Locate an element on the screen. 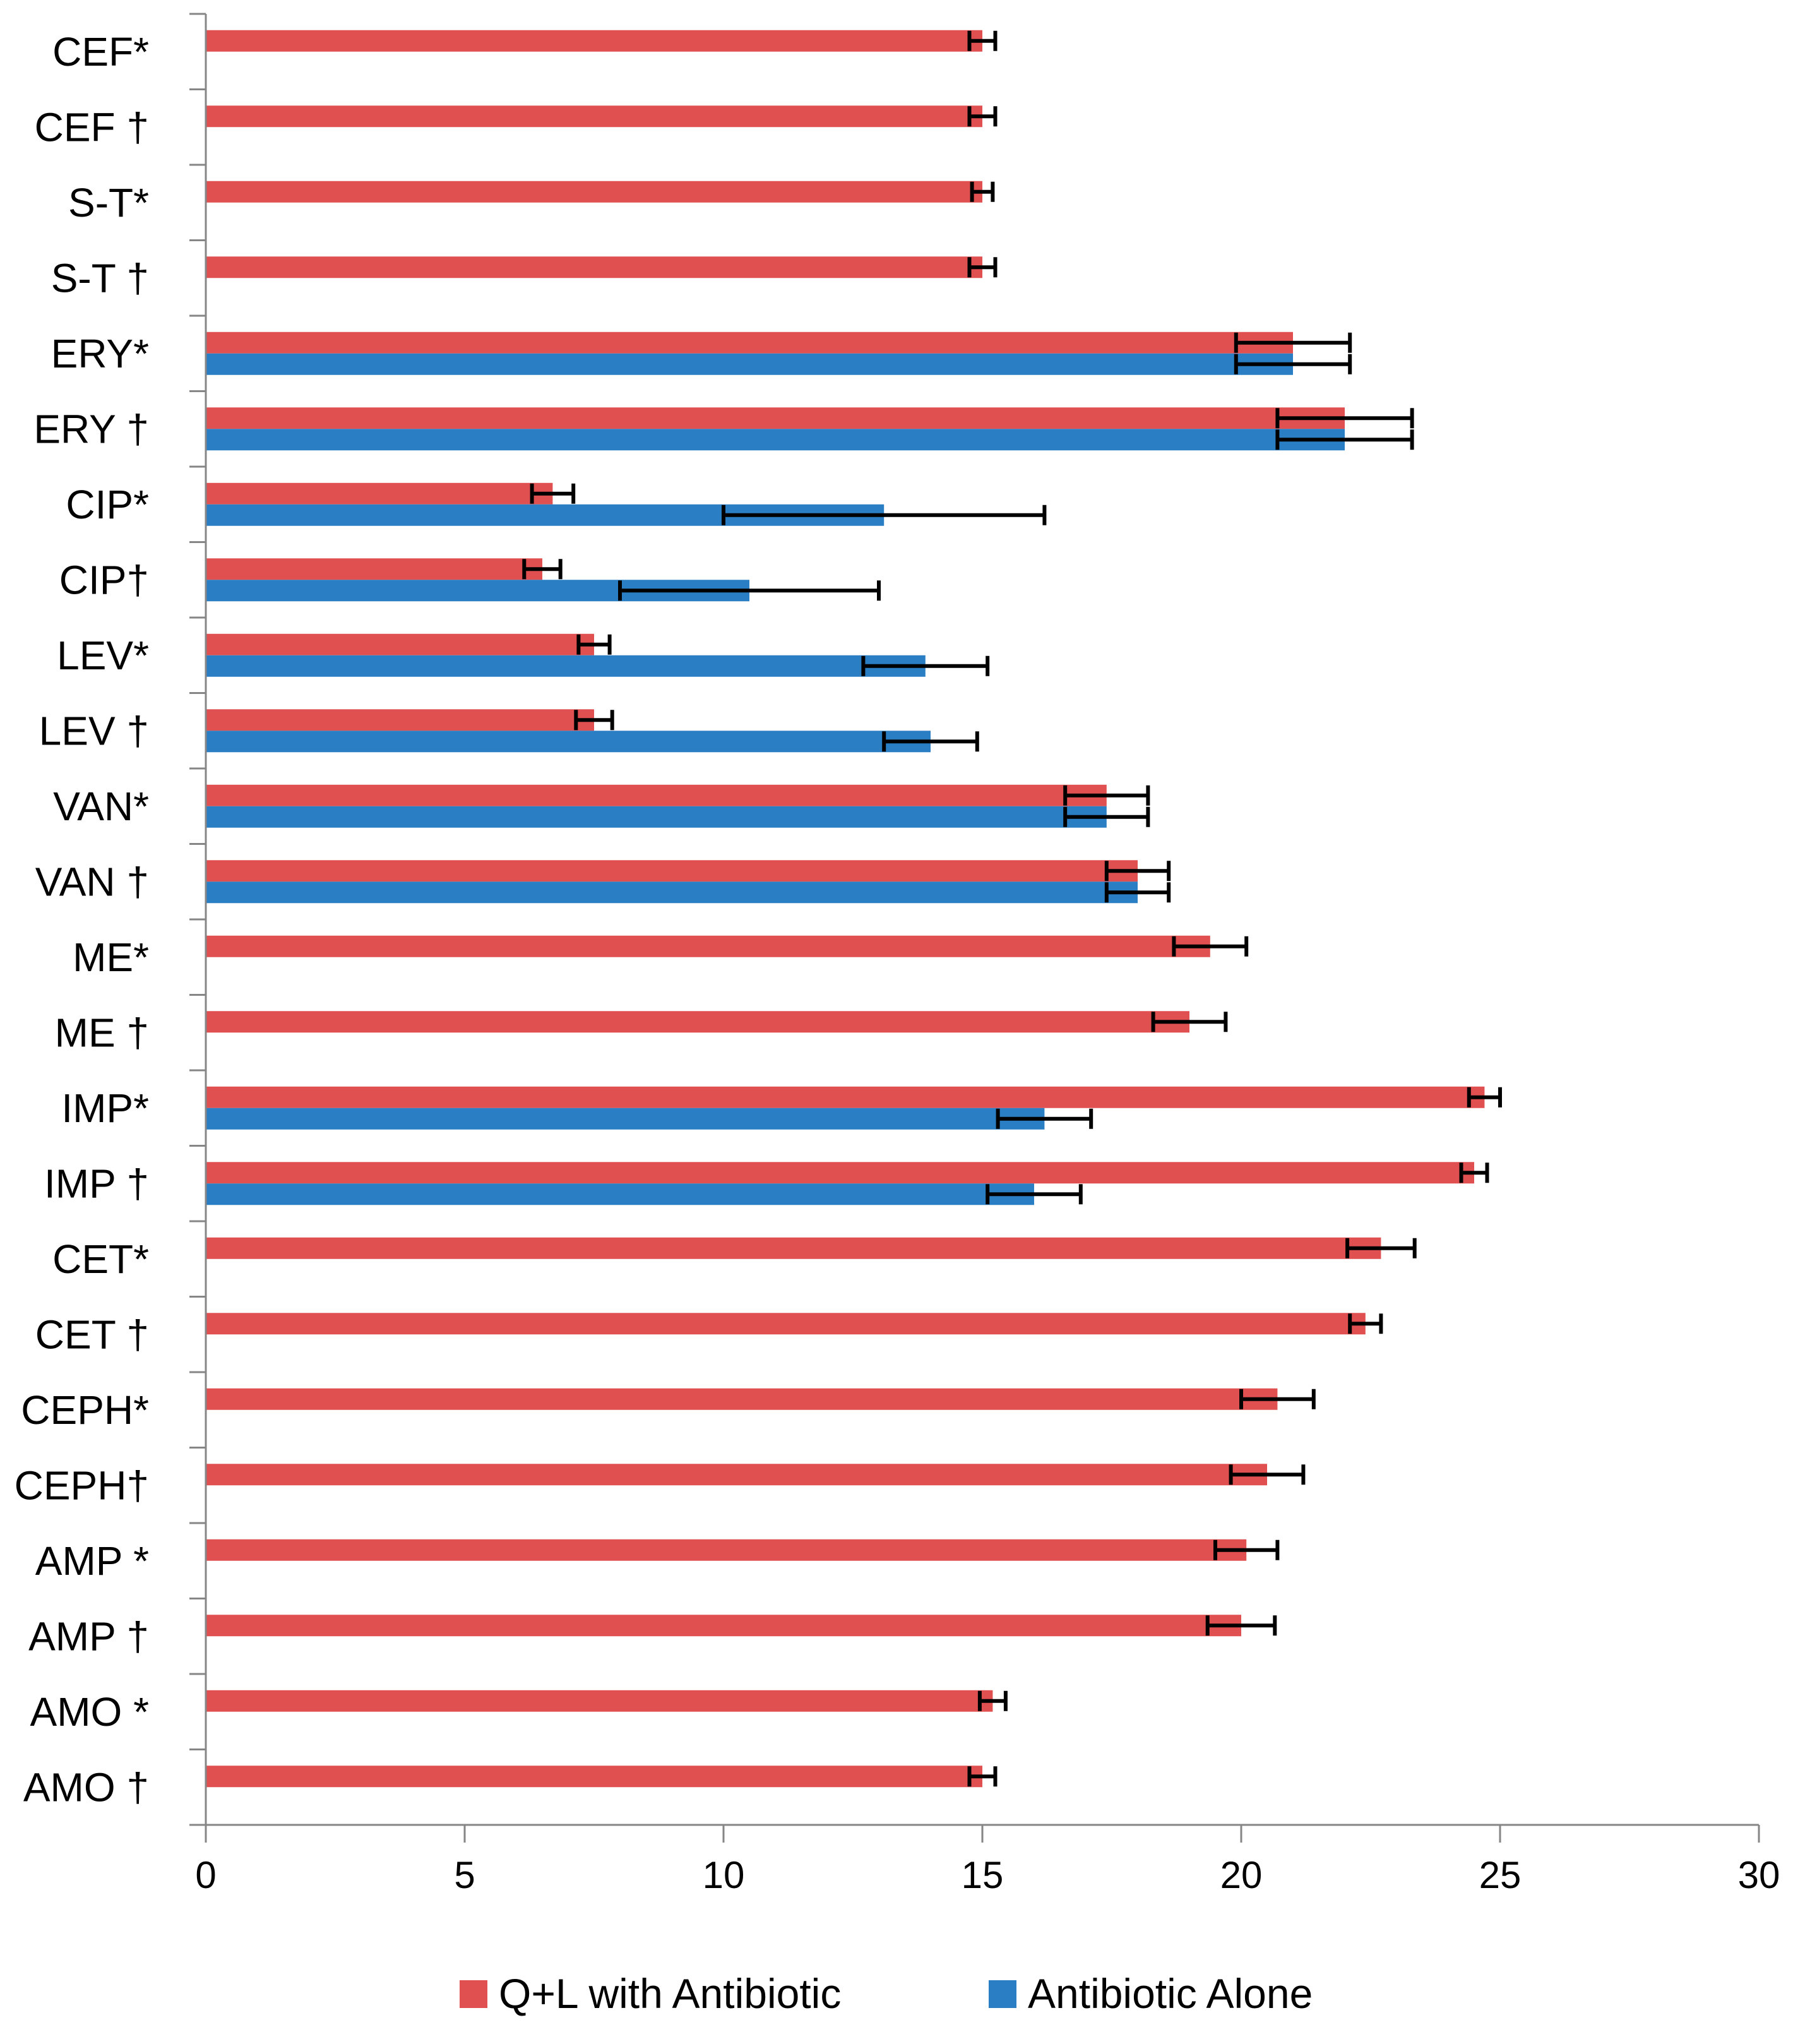 The image size is (1793, 2044). legend-label-antibiotic-alone: Antibiotic Alone is located at coordinates (1170, 1993).